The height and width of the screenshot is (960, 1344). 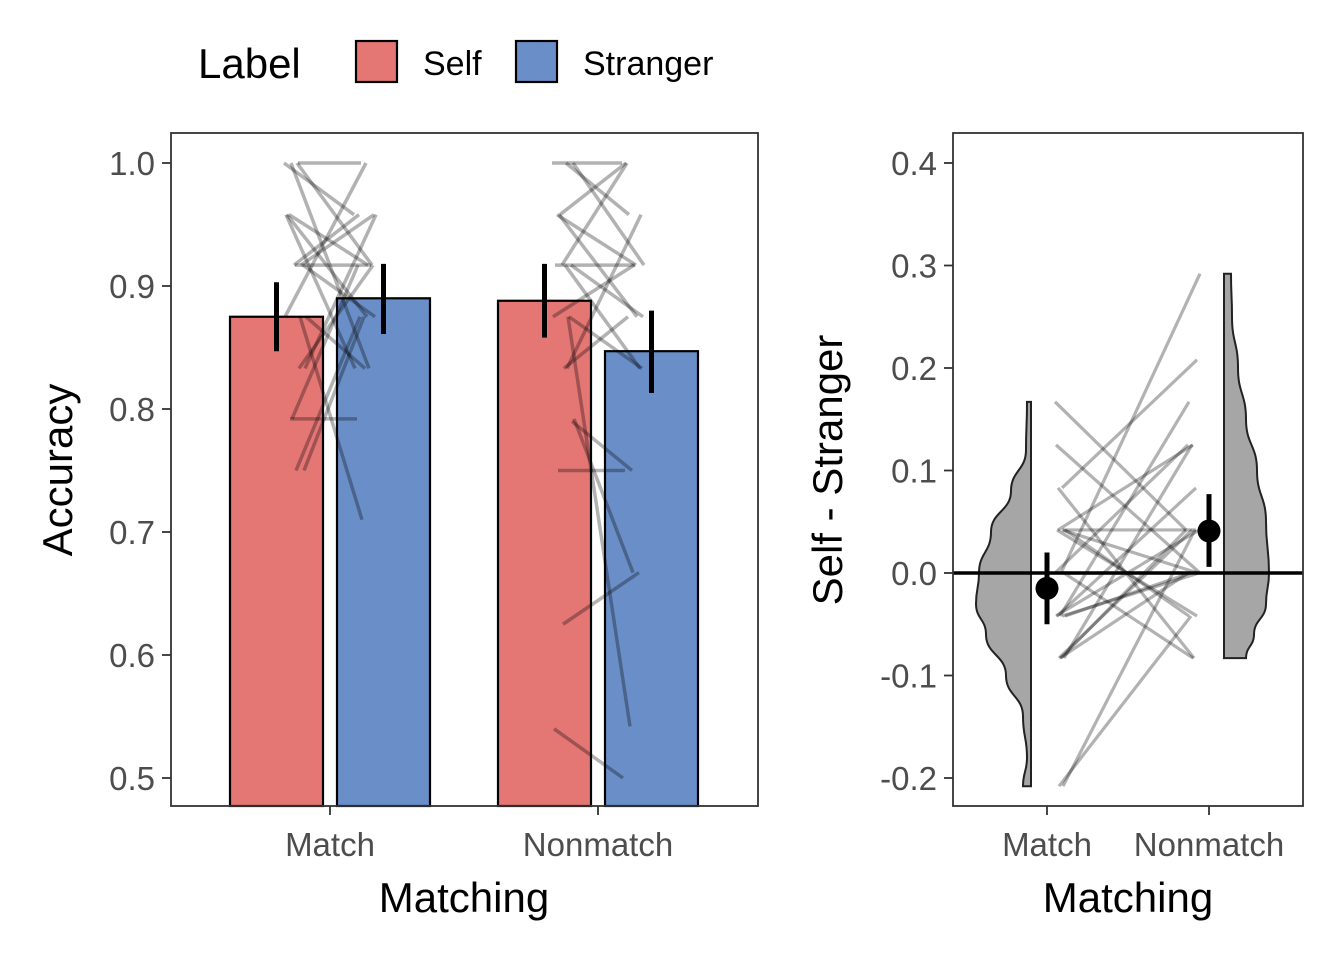 I want to click on mean-points-layer, so click(x=1128, y=559).